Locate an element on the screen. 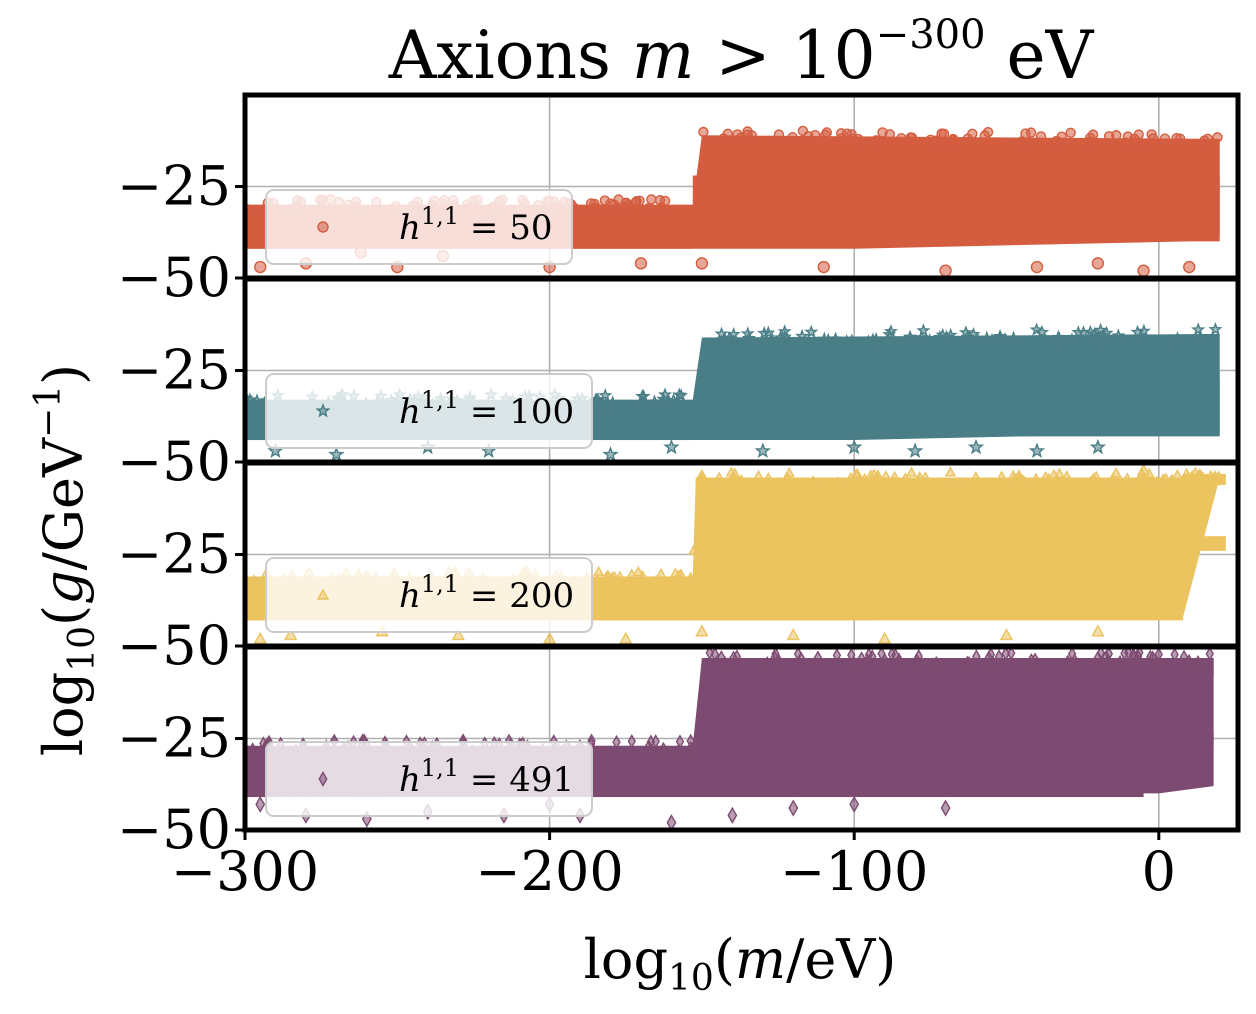  legend-eq: = is located at coordinates (484, 596).